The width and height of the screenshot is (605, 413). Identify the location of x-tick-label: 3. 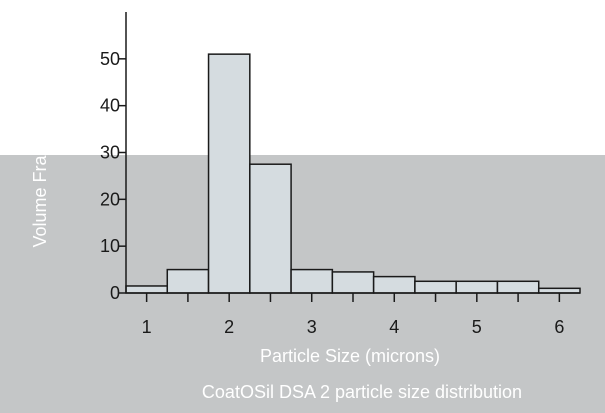
(312, 327).